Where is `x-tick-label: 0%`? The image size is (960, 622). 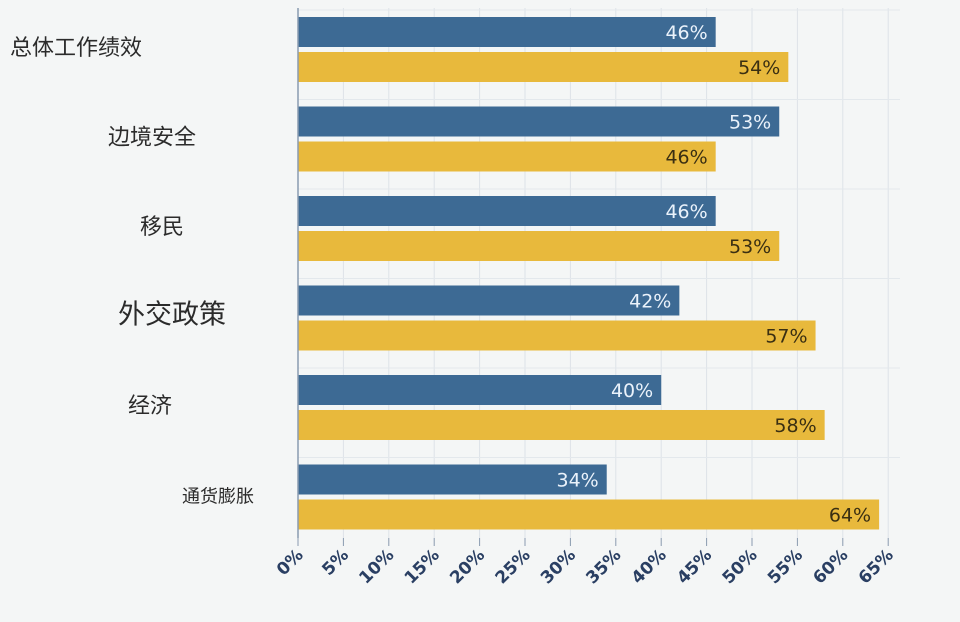 x-tick-label: 0% is located at coordinates (290, 562).